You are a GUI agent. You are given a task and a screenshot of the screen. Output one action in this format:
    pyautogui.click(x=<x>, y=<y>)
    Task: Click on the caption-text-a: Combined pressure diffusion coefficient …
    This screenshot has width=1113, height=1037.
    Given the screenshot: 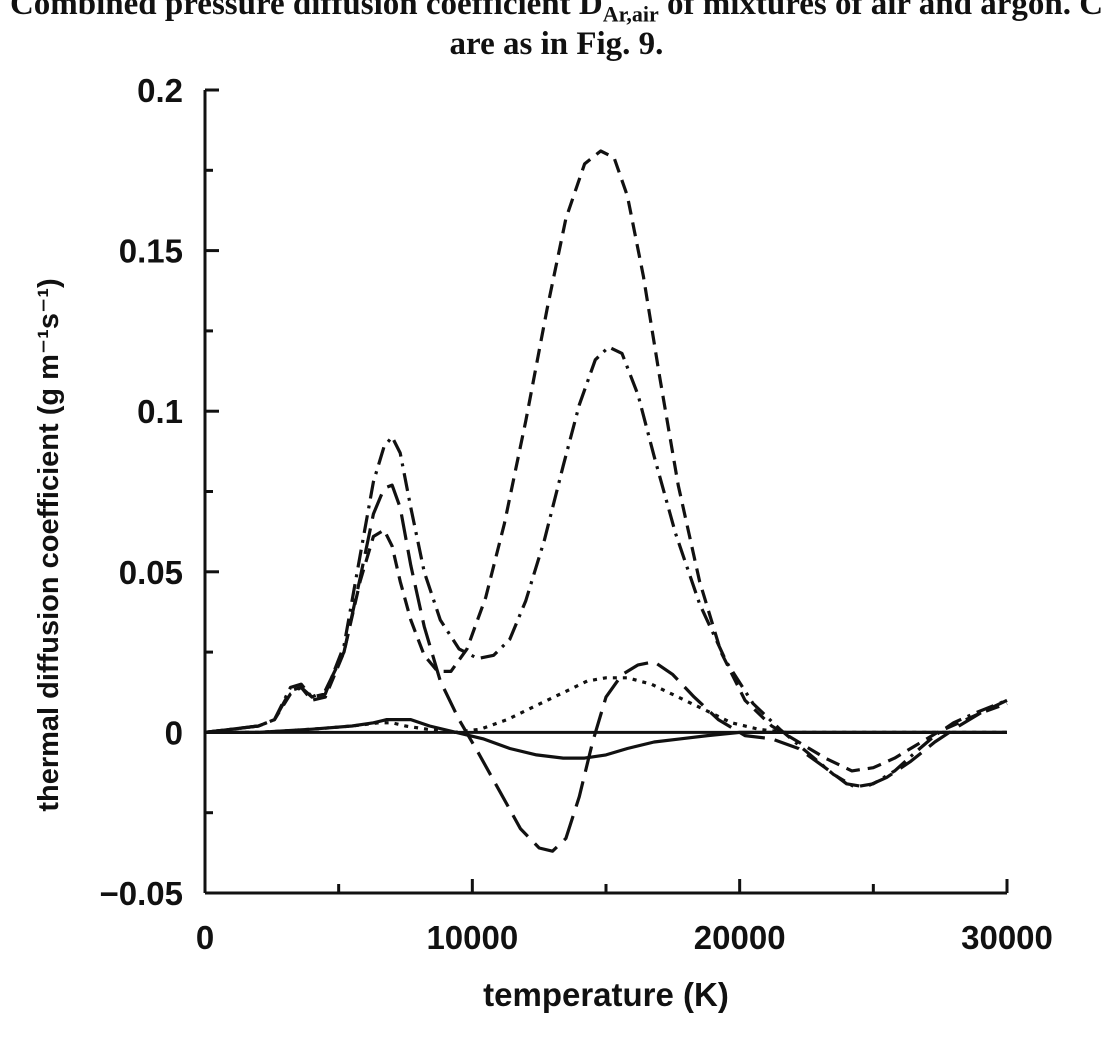 What is the action you would take?
    pyautogui.click(x=306, y=11)
    